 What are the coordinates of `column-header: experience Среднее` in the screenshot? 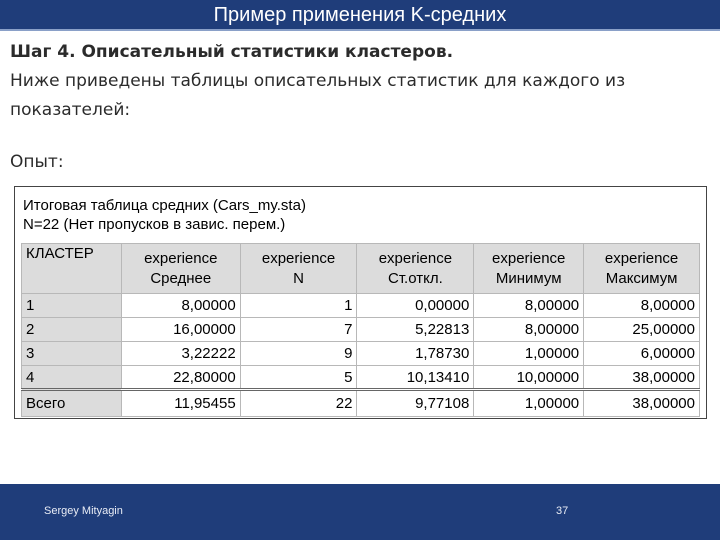 It's located at (180, 268).